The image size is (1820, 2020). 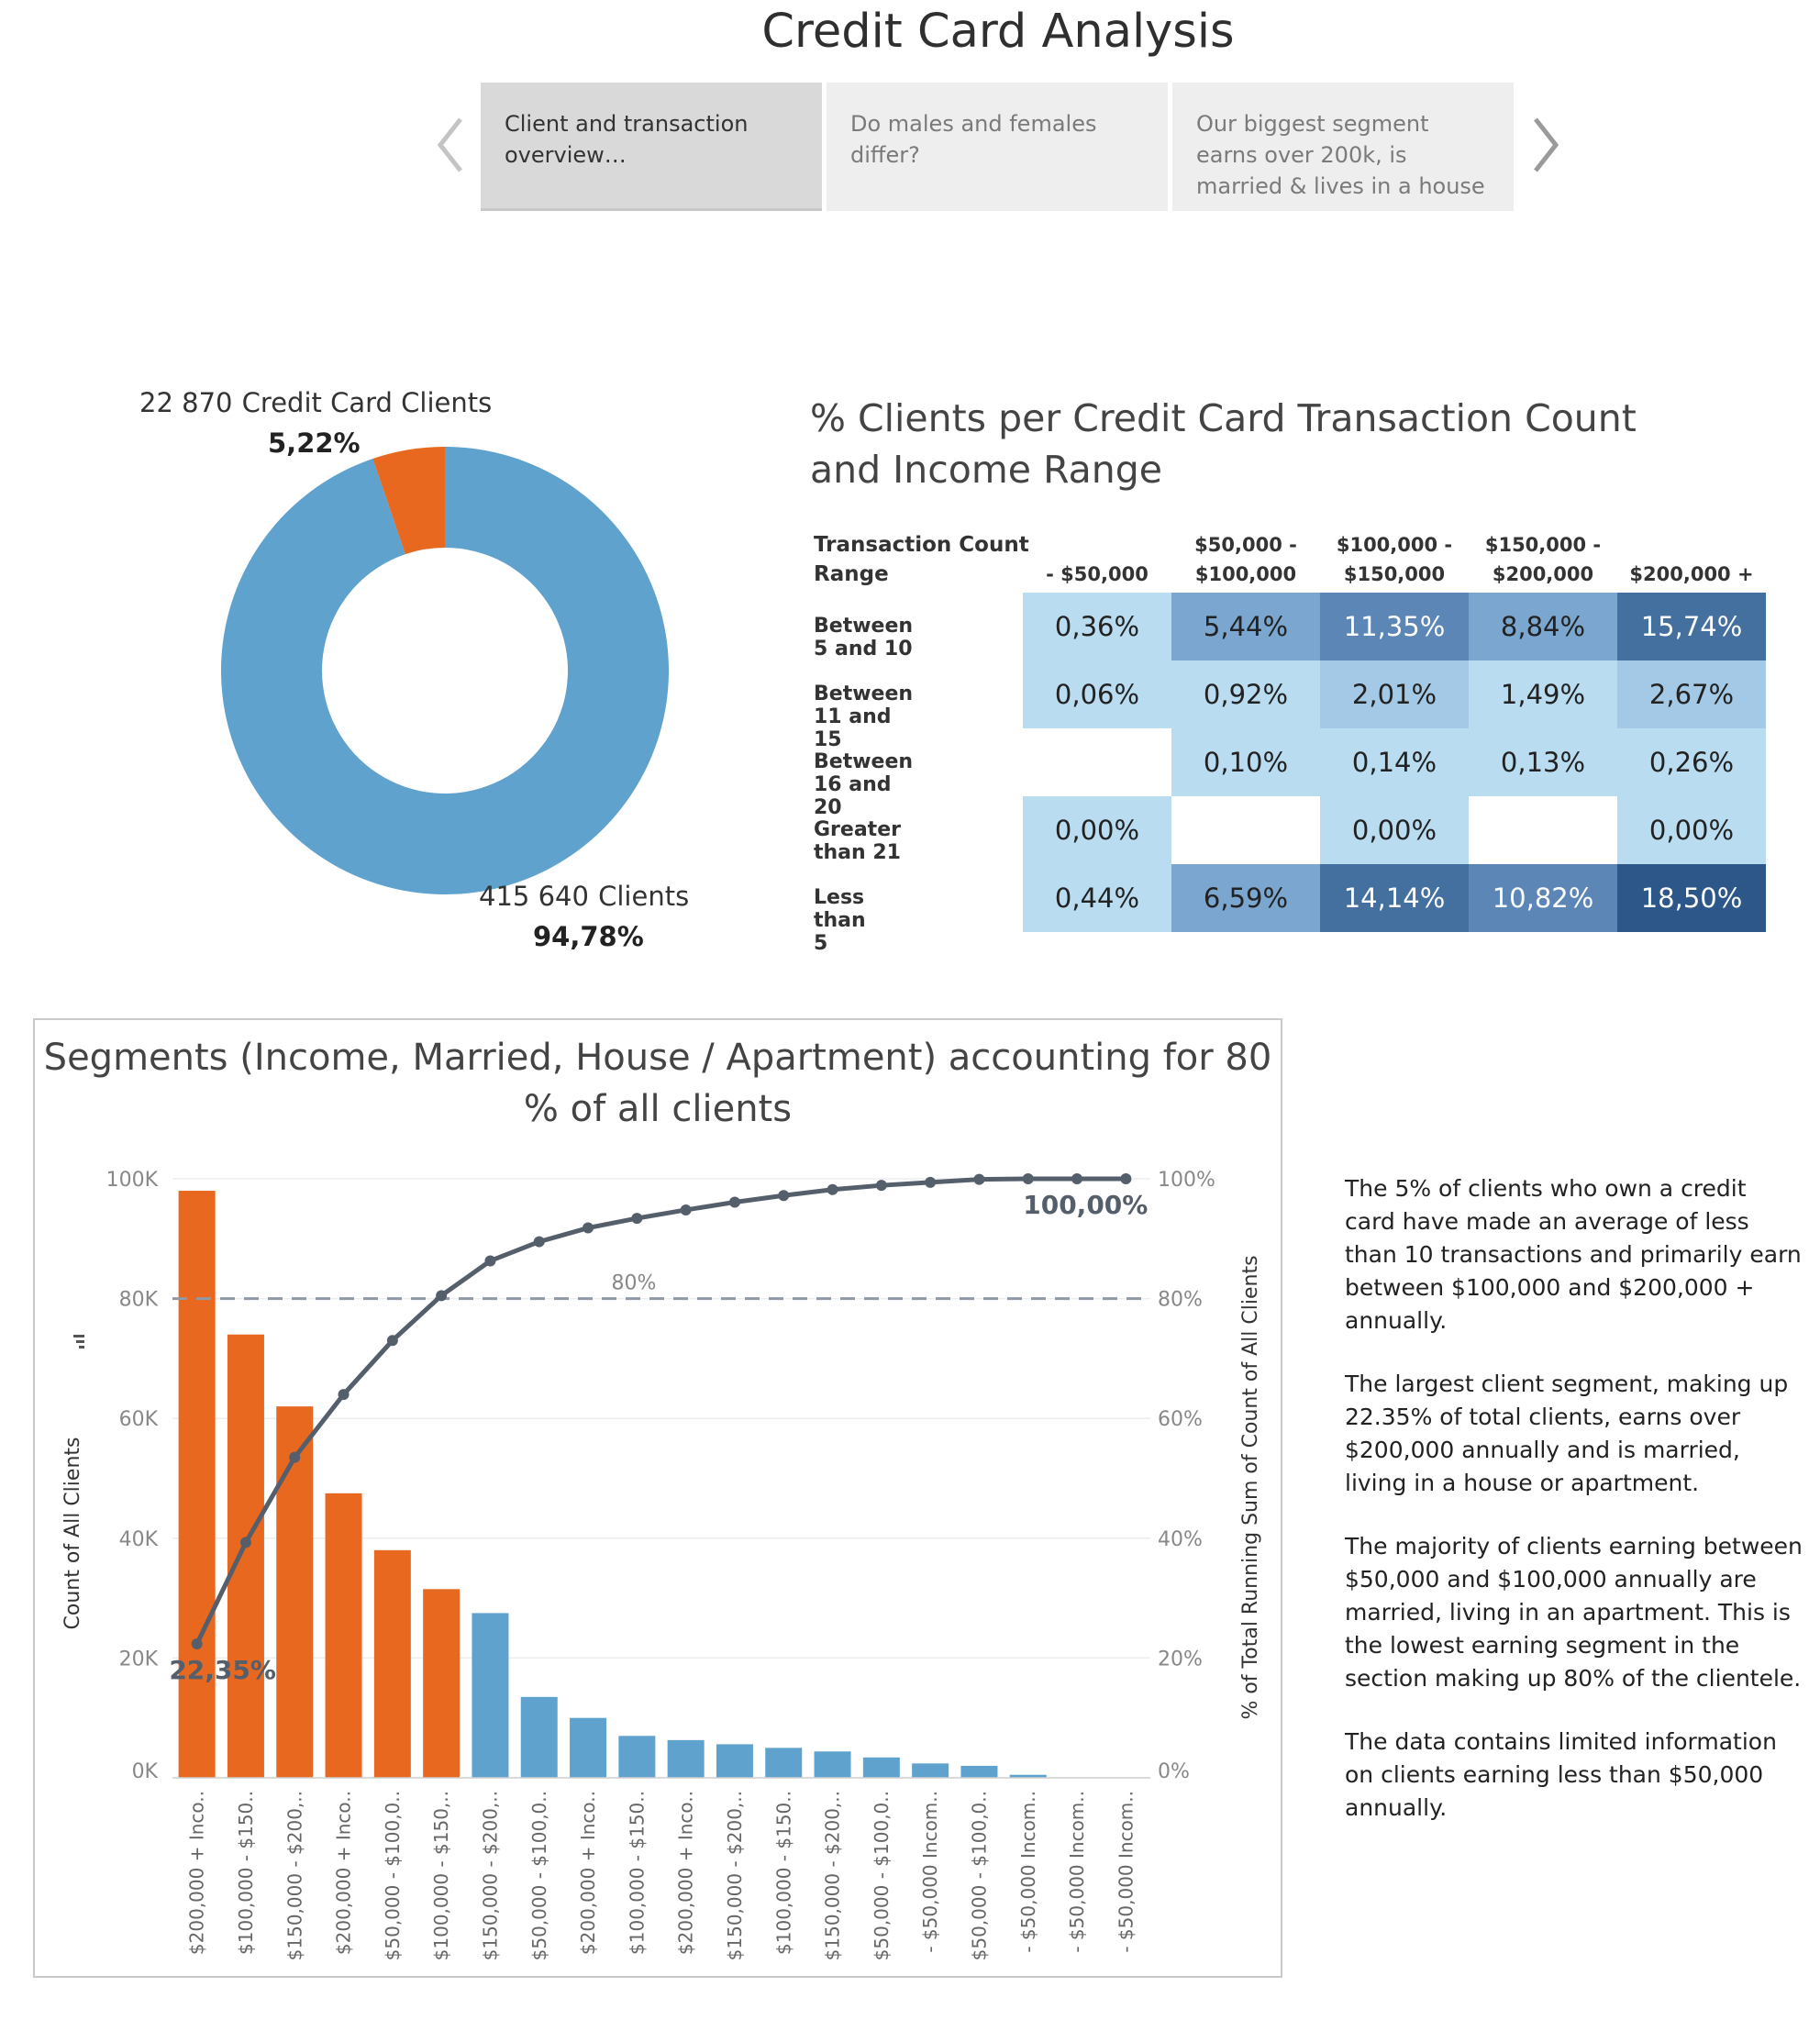 What do you see at coordinates (222, 1670) in the screenshot?
I see `annotation-first: 22,35%` at bounding box center [222, 1670].